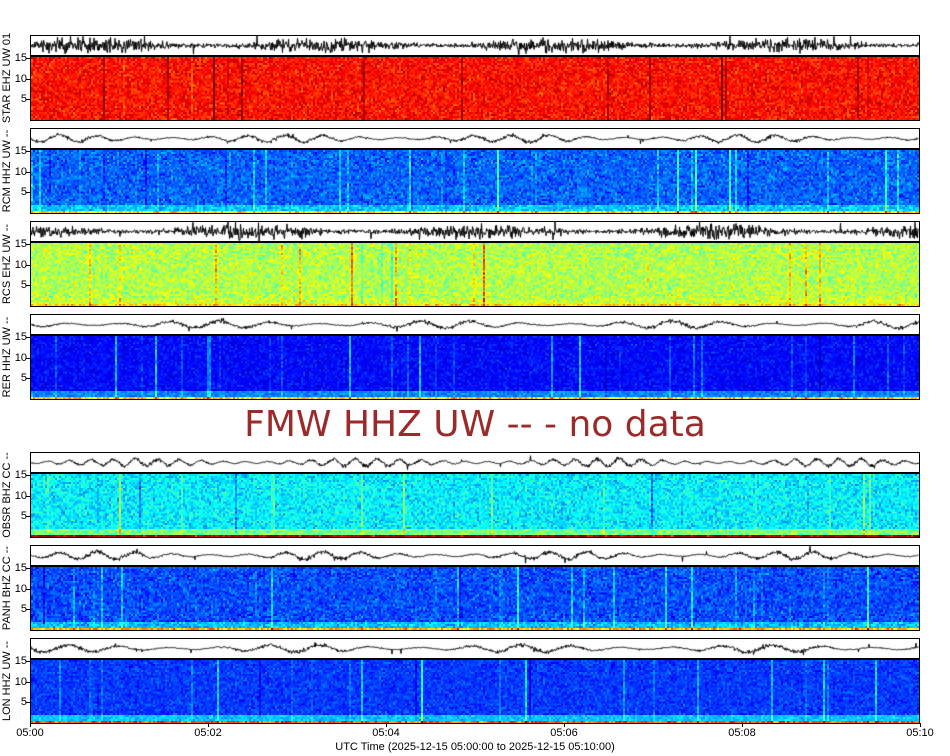 This screenshot has height=756, width=950. I want to click on no-data-message: FMW HHZ UW -- - no data, so click(475, 424).